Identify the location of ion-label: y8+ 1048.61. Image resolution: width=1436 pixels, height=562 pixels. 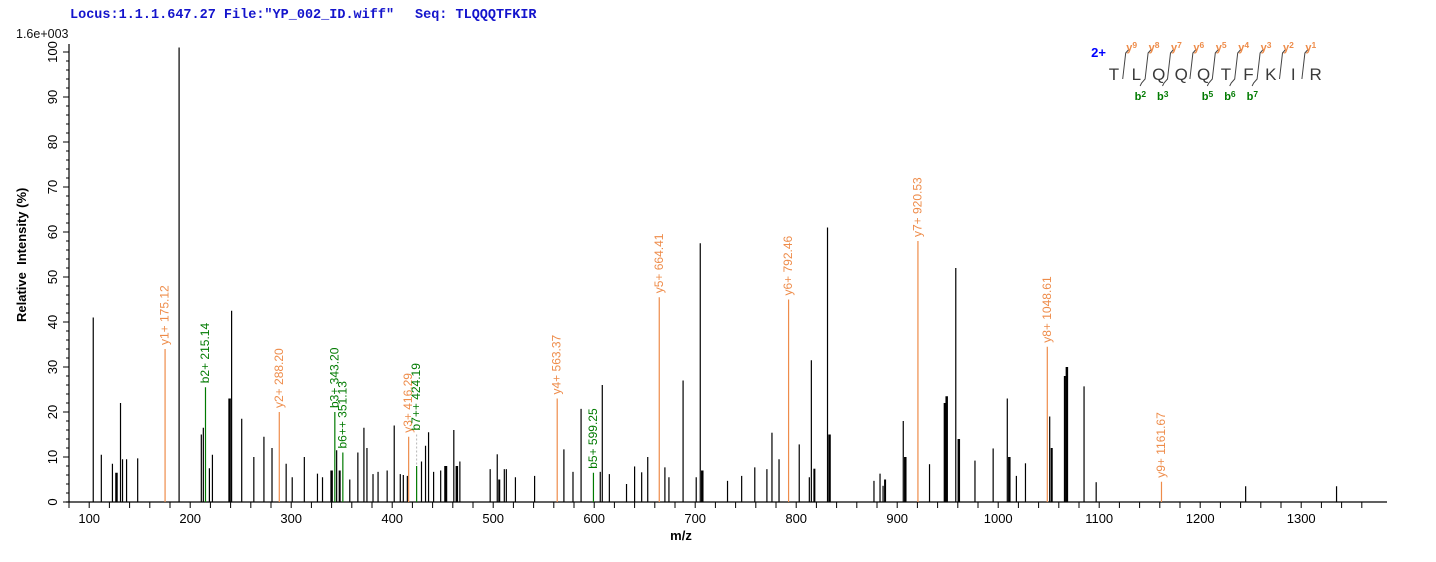
(1047, 309).